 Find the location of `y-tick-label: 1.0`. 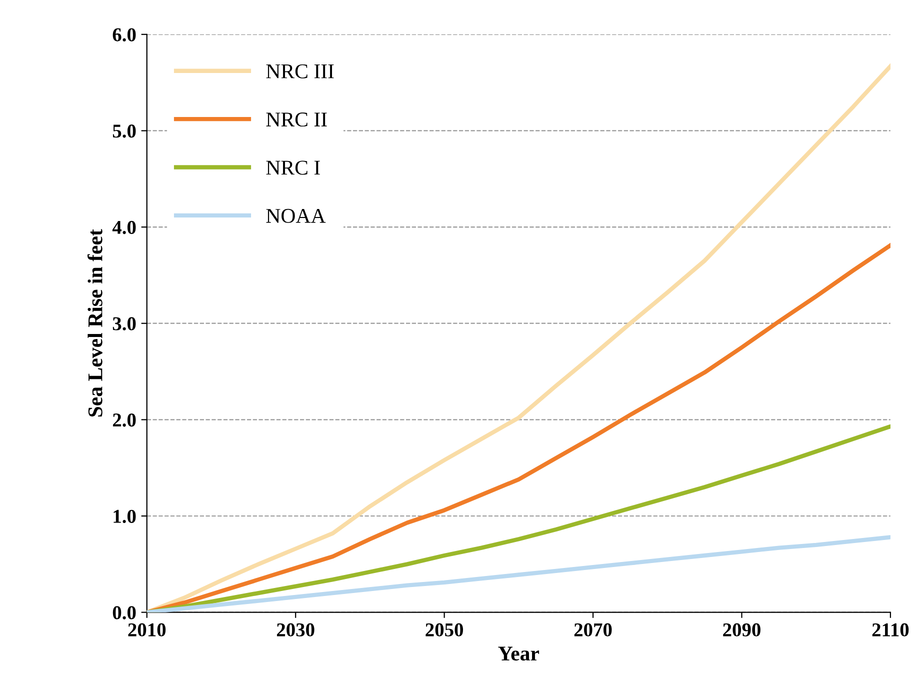

y-tick-label: 1.0 is located at coordinates (125, 517).